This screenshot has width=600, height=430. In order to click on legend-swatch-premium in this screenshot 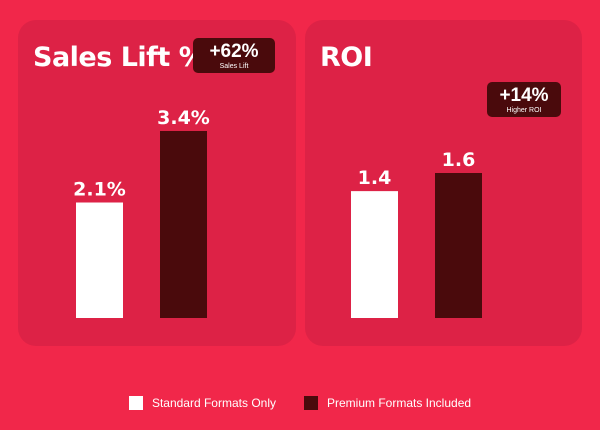, I will do `click(311, 403)`.